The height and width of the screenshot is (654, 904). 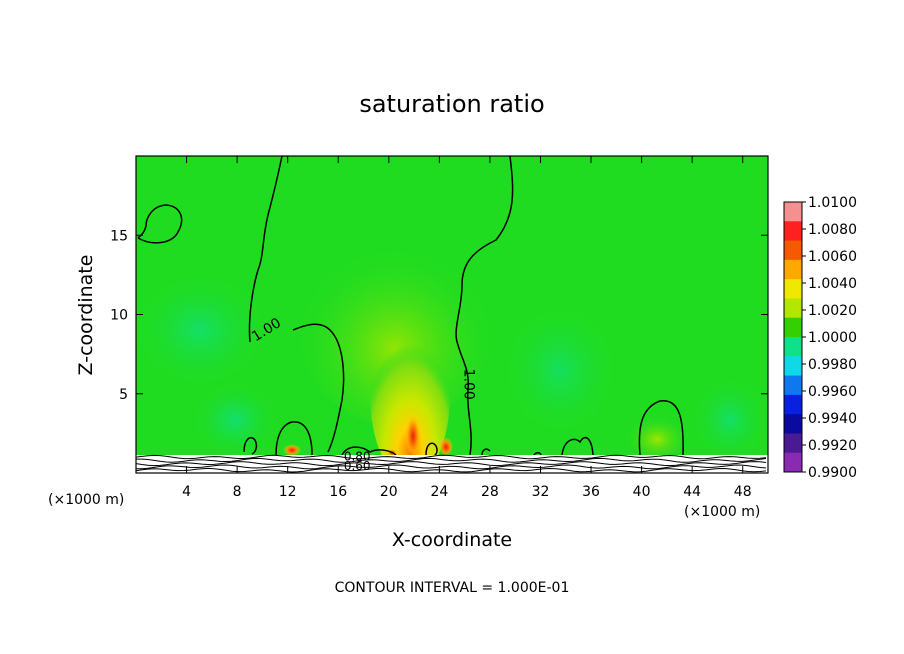 What do you see at coordinates (235, 420) in the screenshot?
I see `teal-zone-left-low` at bounding box center [235, 420].